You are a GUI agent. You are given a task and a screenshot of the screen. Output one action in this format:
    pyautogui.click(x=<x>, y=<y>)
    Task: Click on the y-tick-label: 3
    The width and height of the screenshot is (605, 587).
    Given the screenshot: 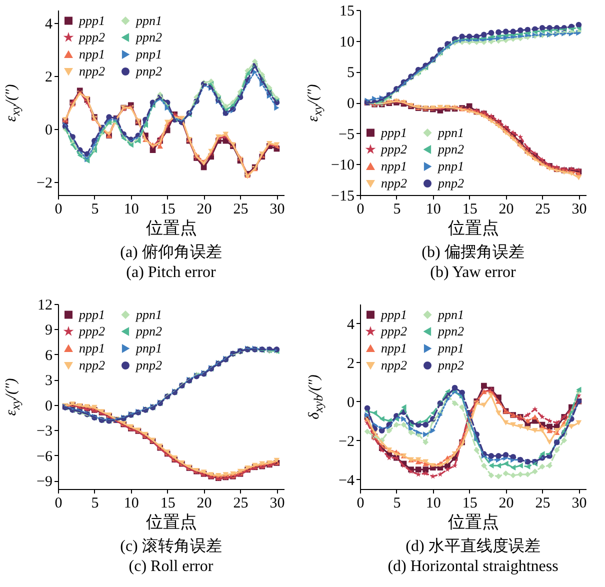 What is the action you would take?
    pyautogui.click(x=48, y=381)
    